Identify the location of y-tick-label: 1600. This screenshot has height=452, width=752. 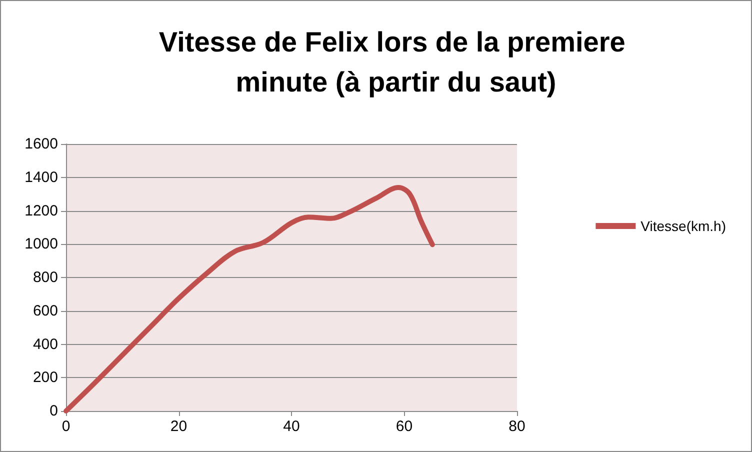
(41, 144).